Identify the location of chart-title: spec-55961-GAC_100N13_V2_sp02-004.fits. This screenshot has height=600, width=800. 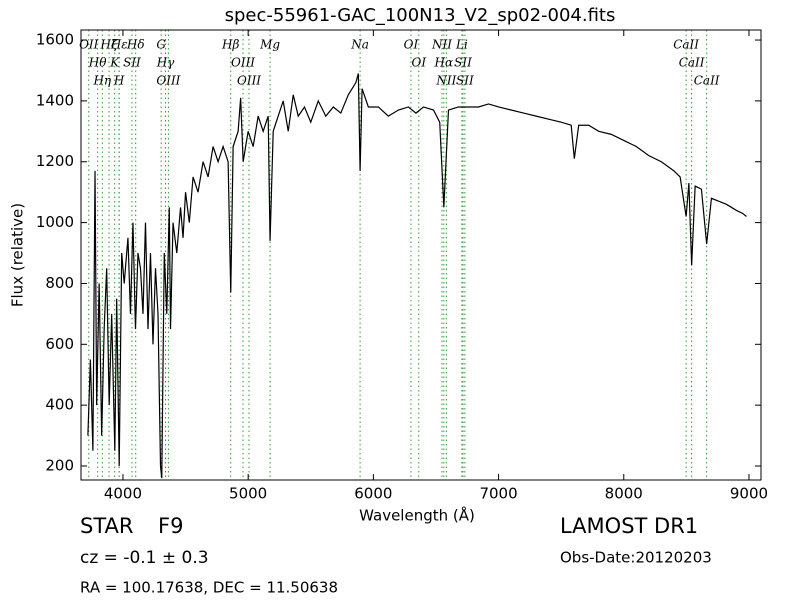
(420, 15).